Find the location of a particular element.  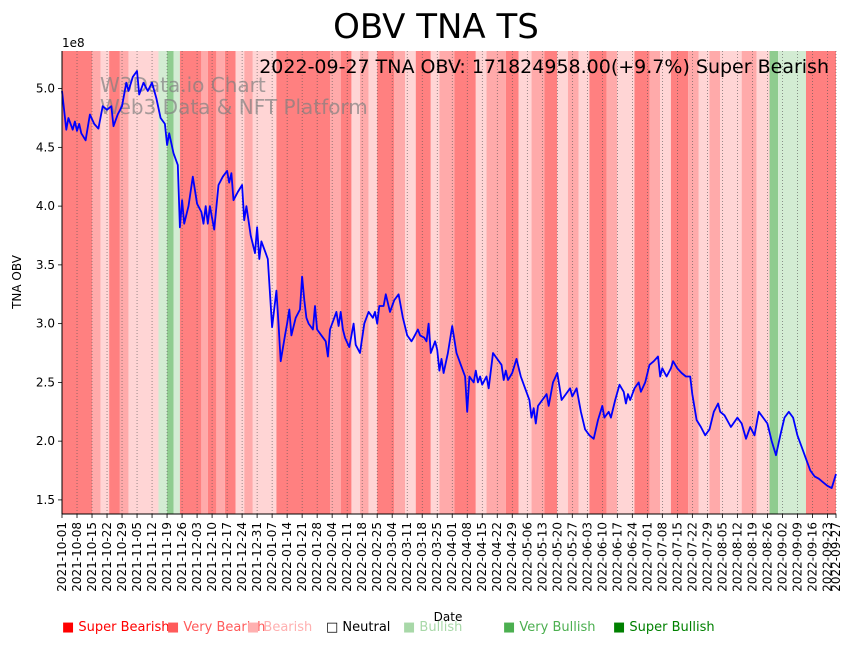

legend-item: ■ Super Bullish is located at coordinates (664, 627).